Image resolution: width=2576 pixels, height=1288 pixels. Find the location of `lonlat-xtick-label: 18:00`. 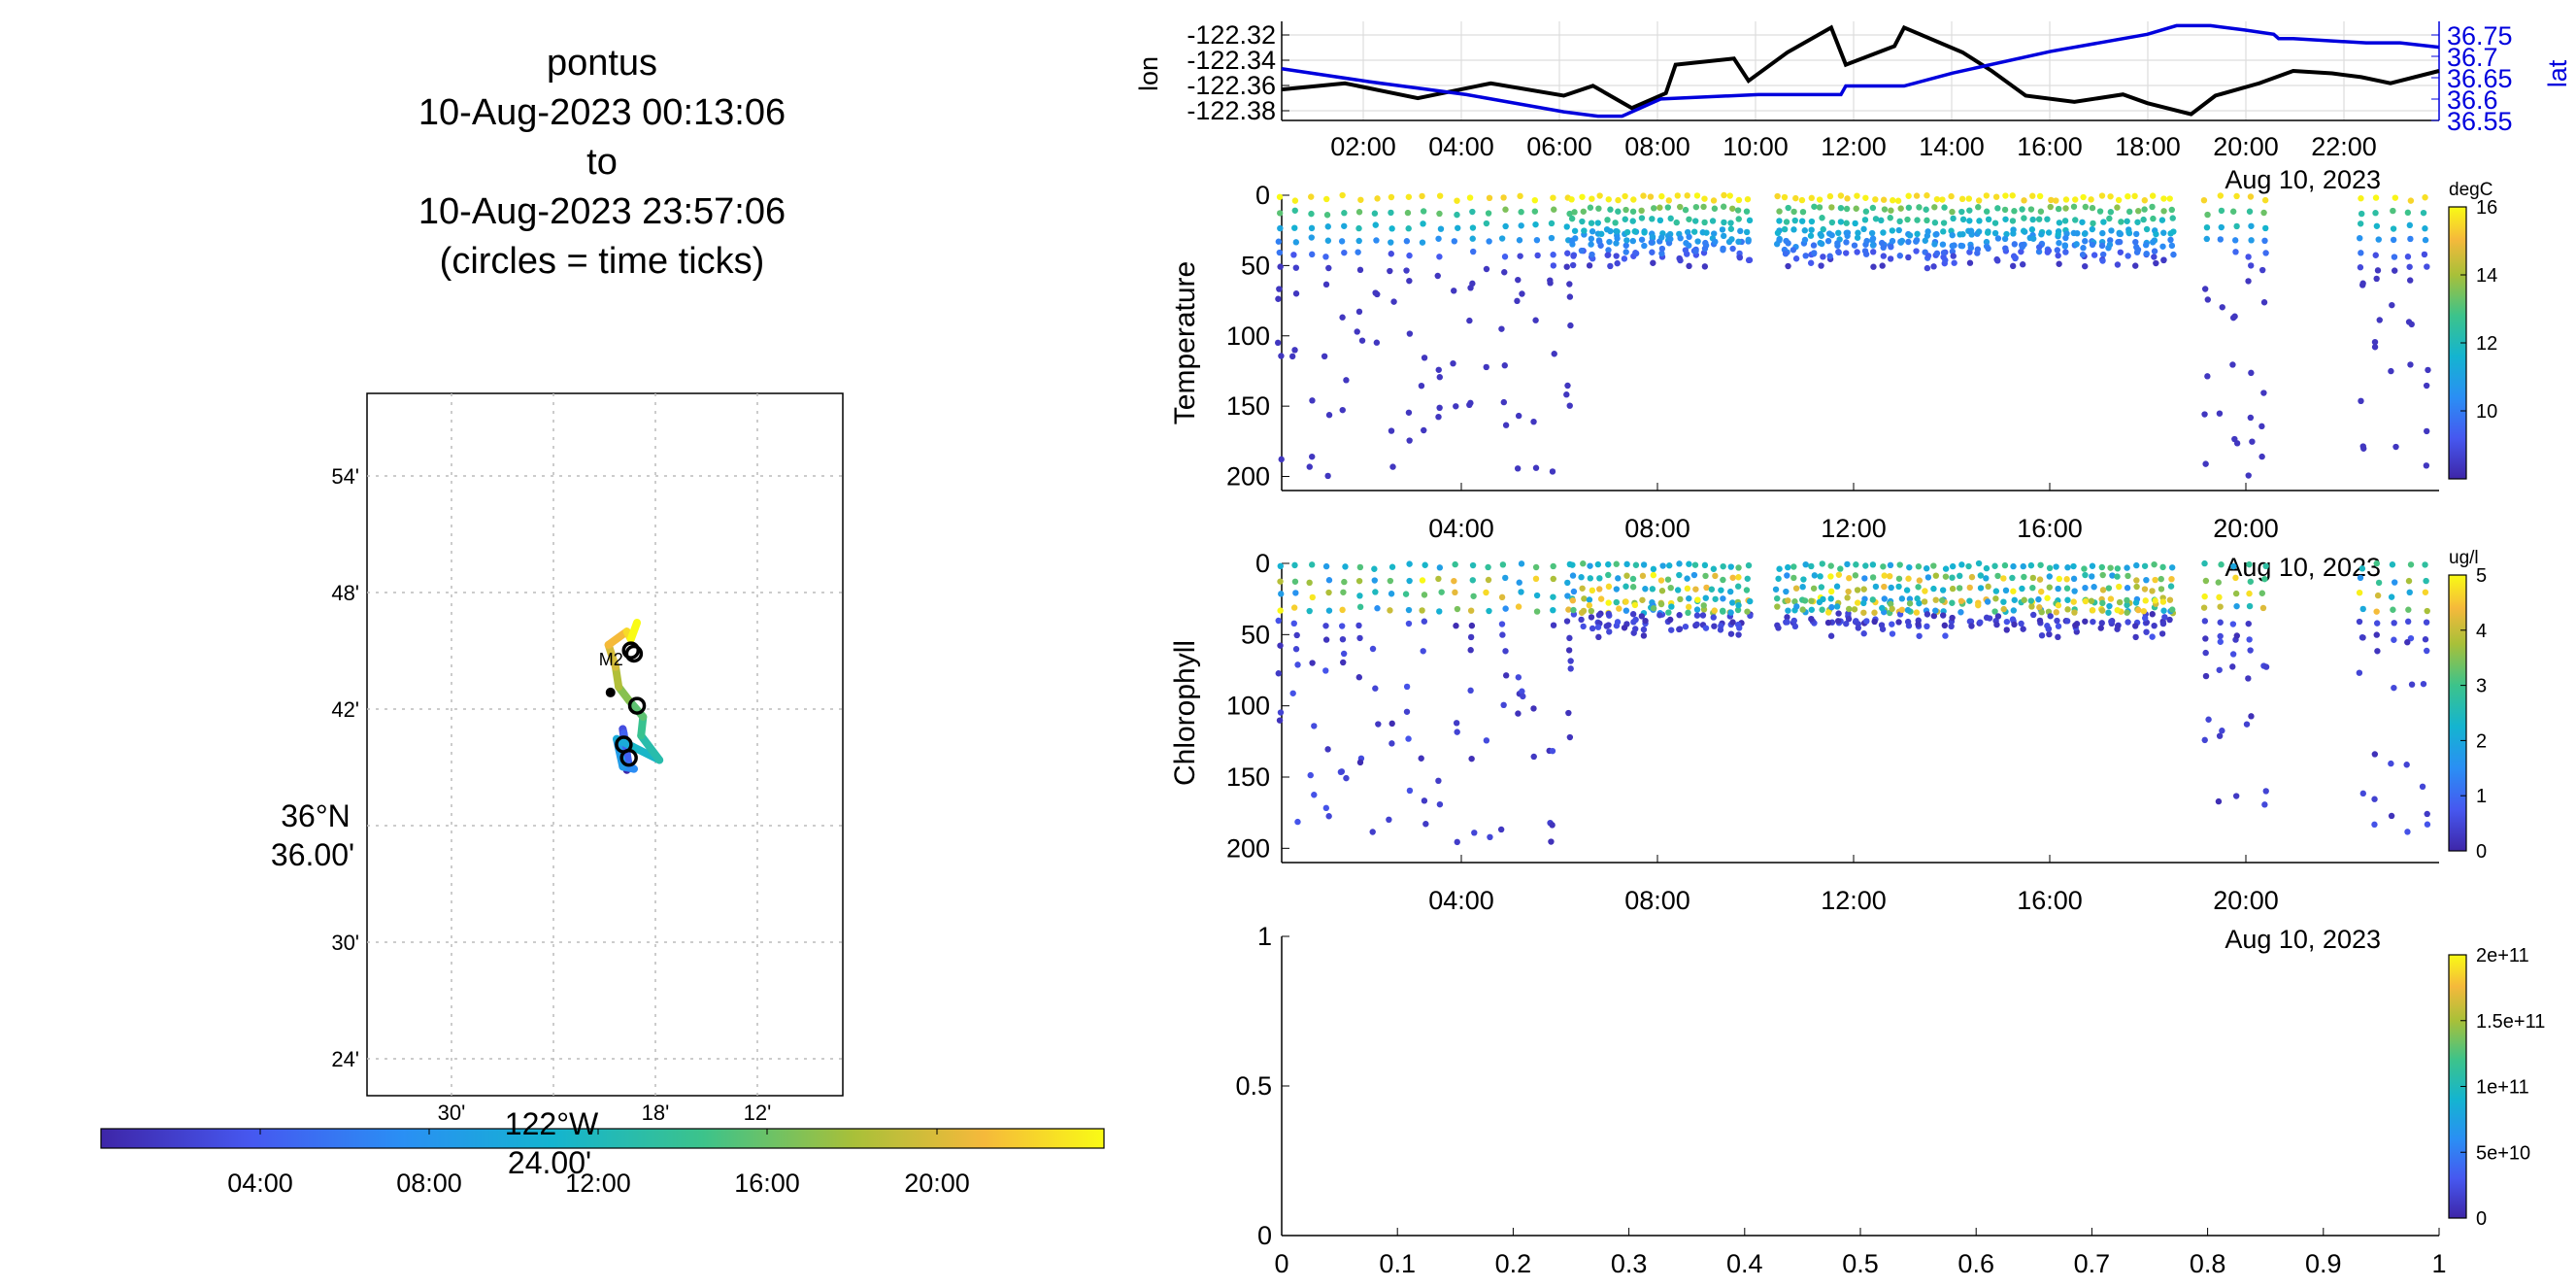

lonlat-xtick-label: 18:00 is located at coordinates (2148, 146).